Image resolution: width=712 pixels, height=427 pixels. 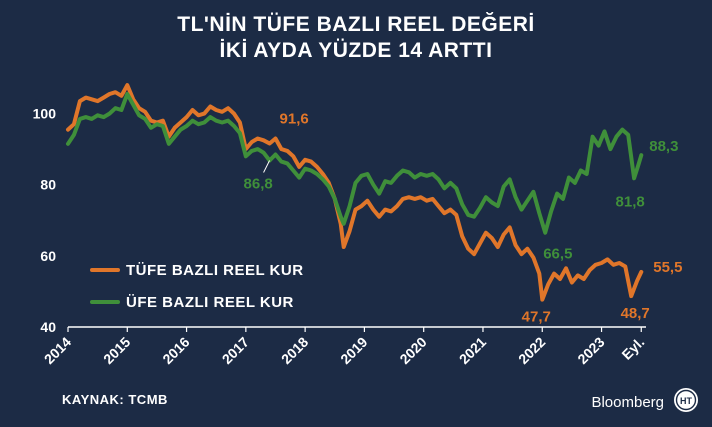 I want to click on x-tick-label: 2015, so click(x=116, y=350).